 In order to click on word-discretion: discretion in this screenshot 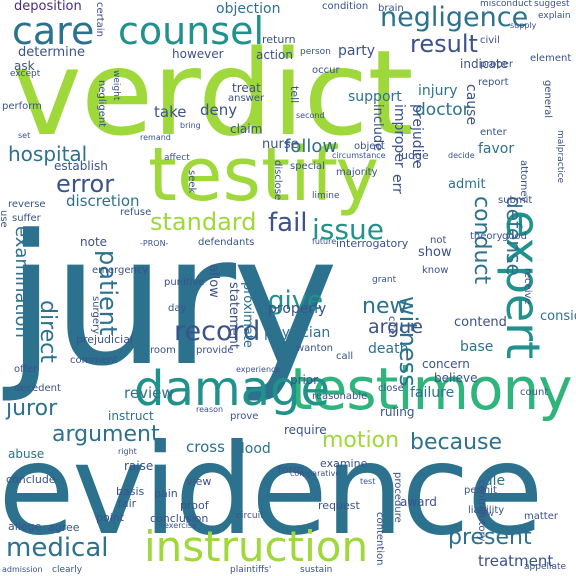, I will do `click(103, 201)`.